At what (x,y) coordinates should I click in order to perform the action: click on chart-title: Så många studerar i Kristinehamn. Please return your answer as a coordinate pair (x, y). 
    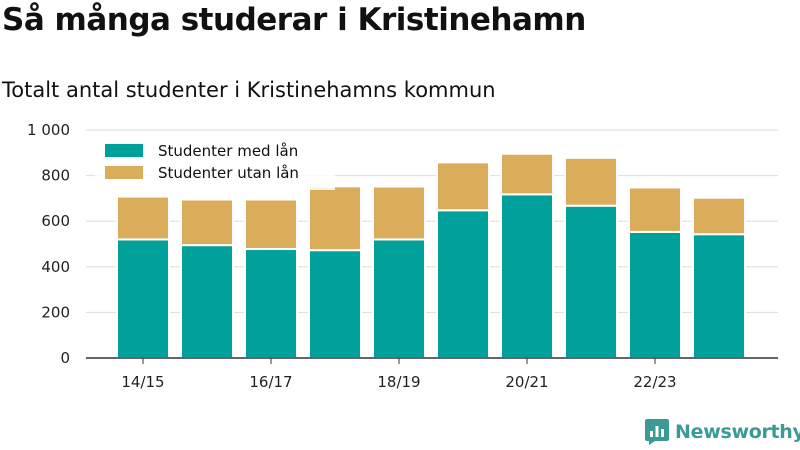
    Looking at the image, I should click on (294, 20).